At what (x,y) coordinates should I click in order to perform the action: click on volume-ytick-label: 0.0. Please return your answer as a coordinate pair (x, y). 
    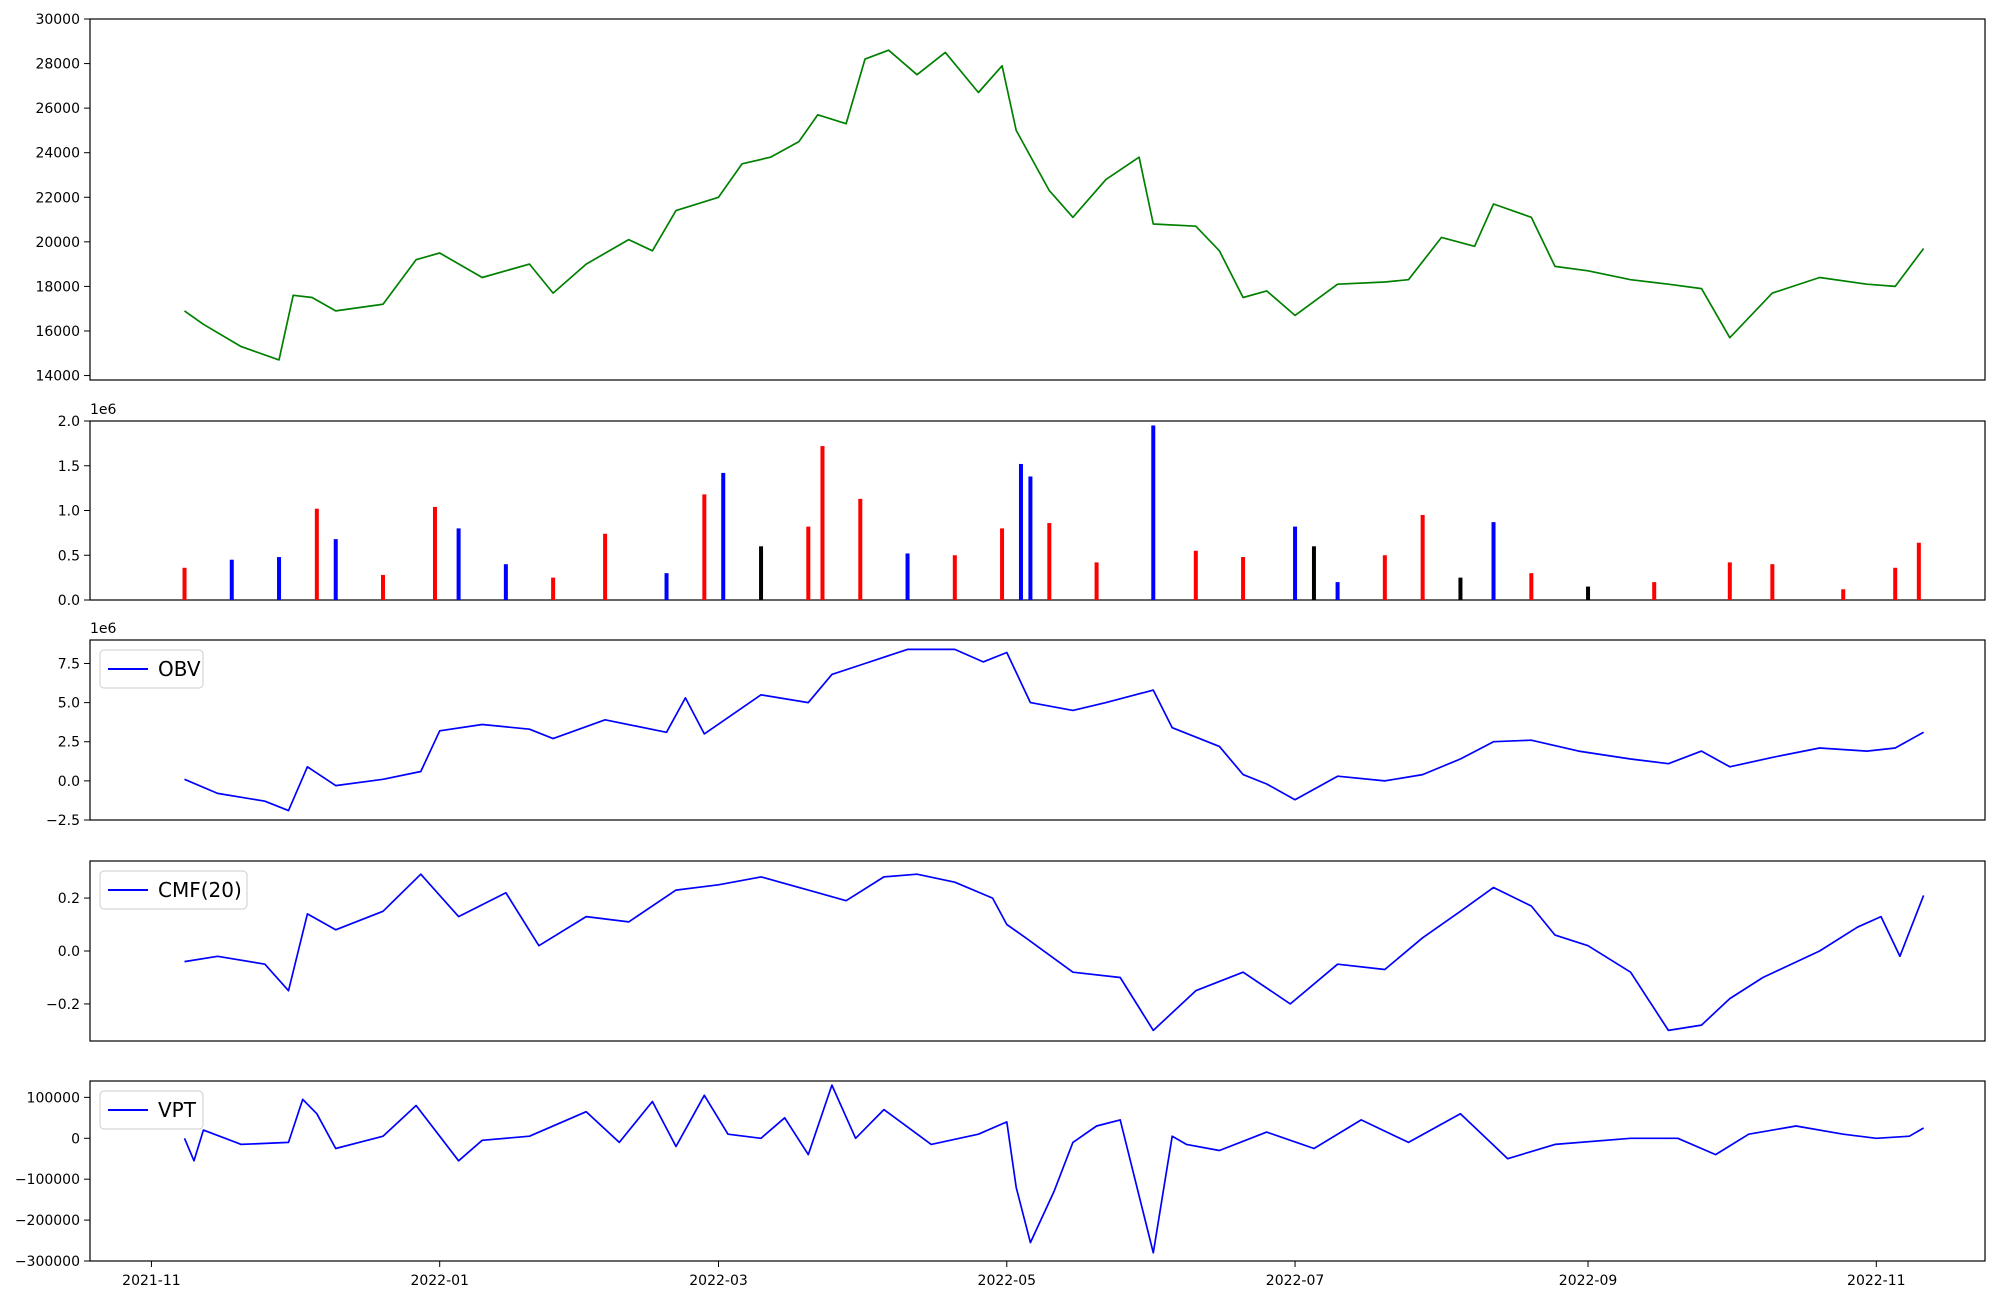
    Looking at the image, I should click on (69, 601).